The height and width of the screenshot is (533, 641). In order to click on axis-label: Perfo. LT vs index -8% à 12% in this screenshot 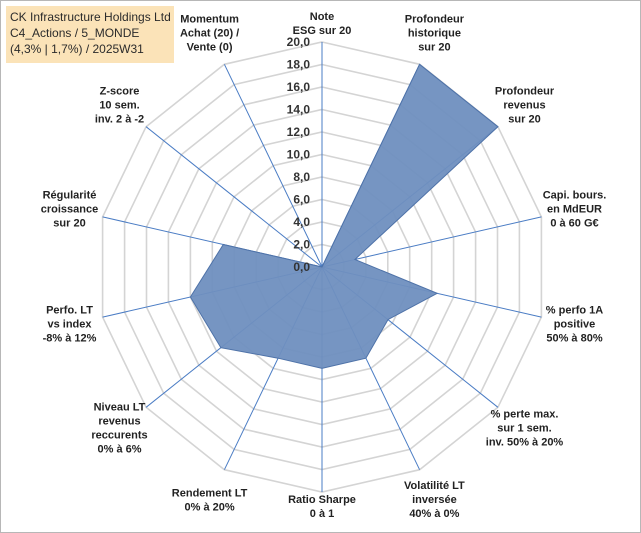, I will do `click(70, 325)`.